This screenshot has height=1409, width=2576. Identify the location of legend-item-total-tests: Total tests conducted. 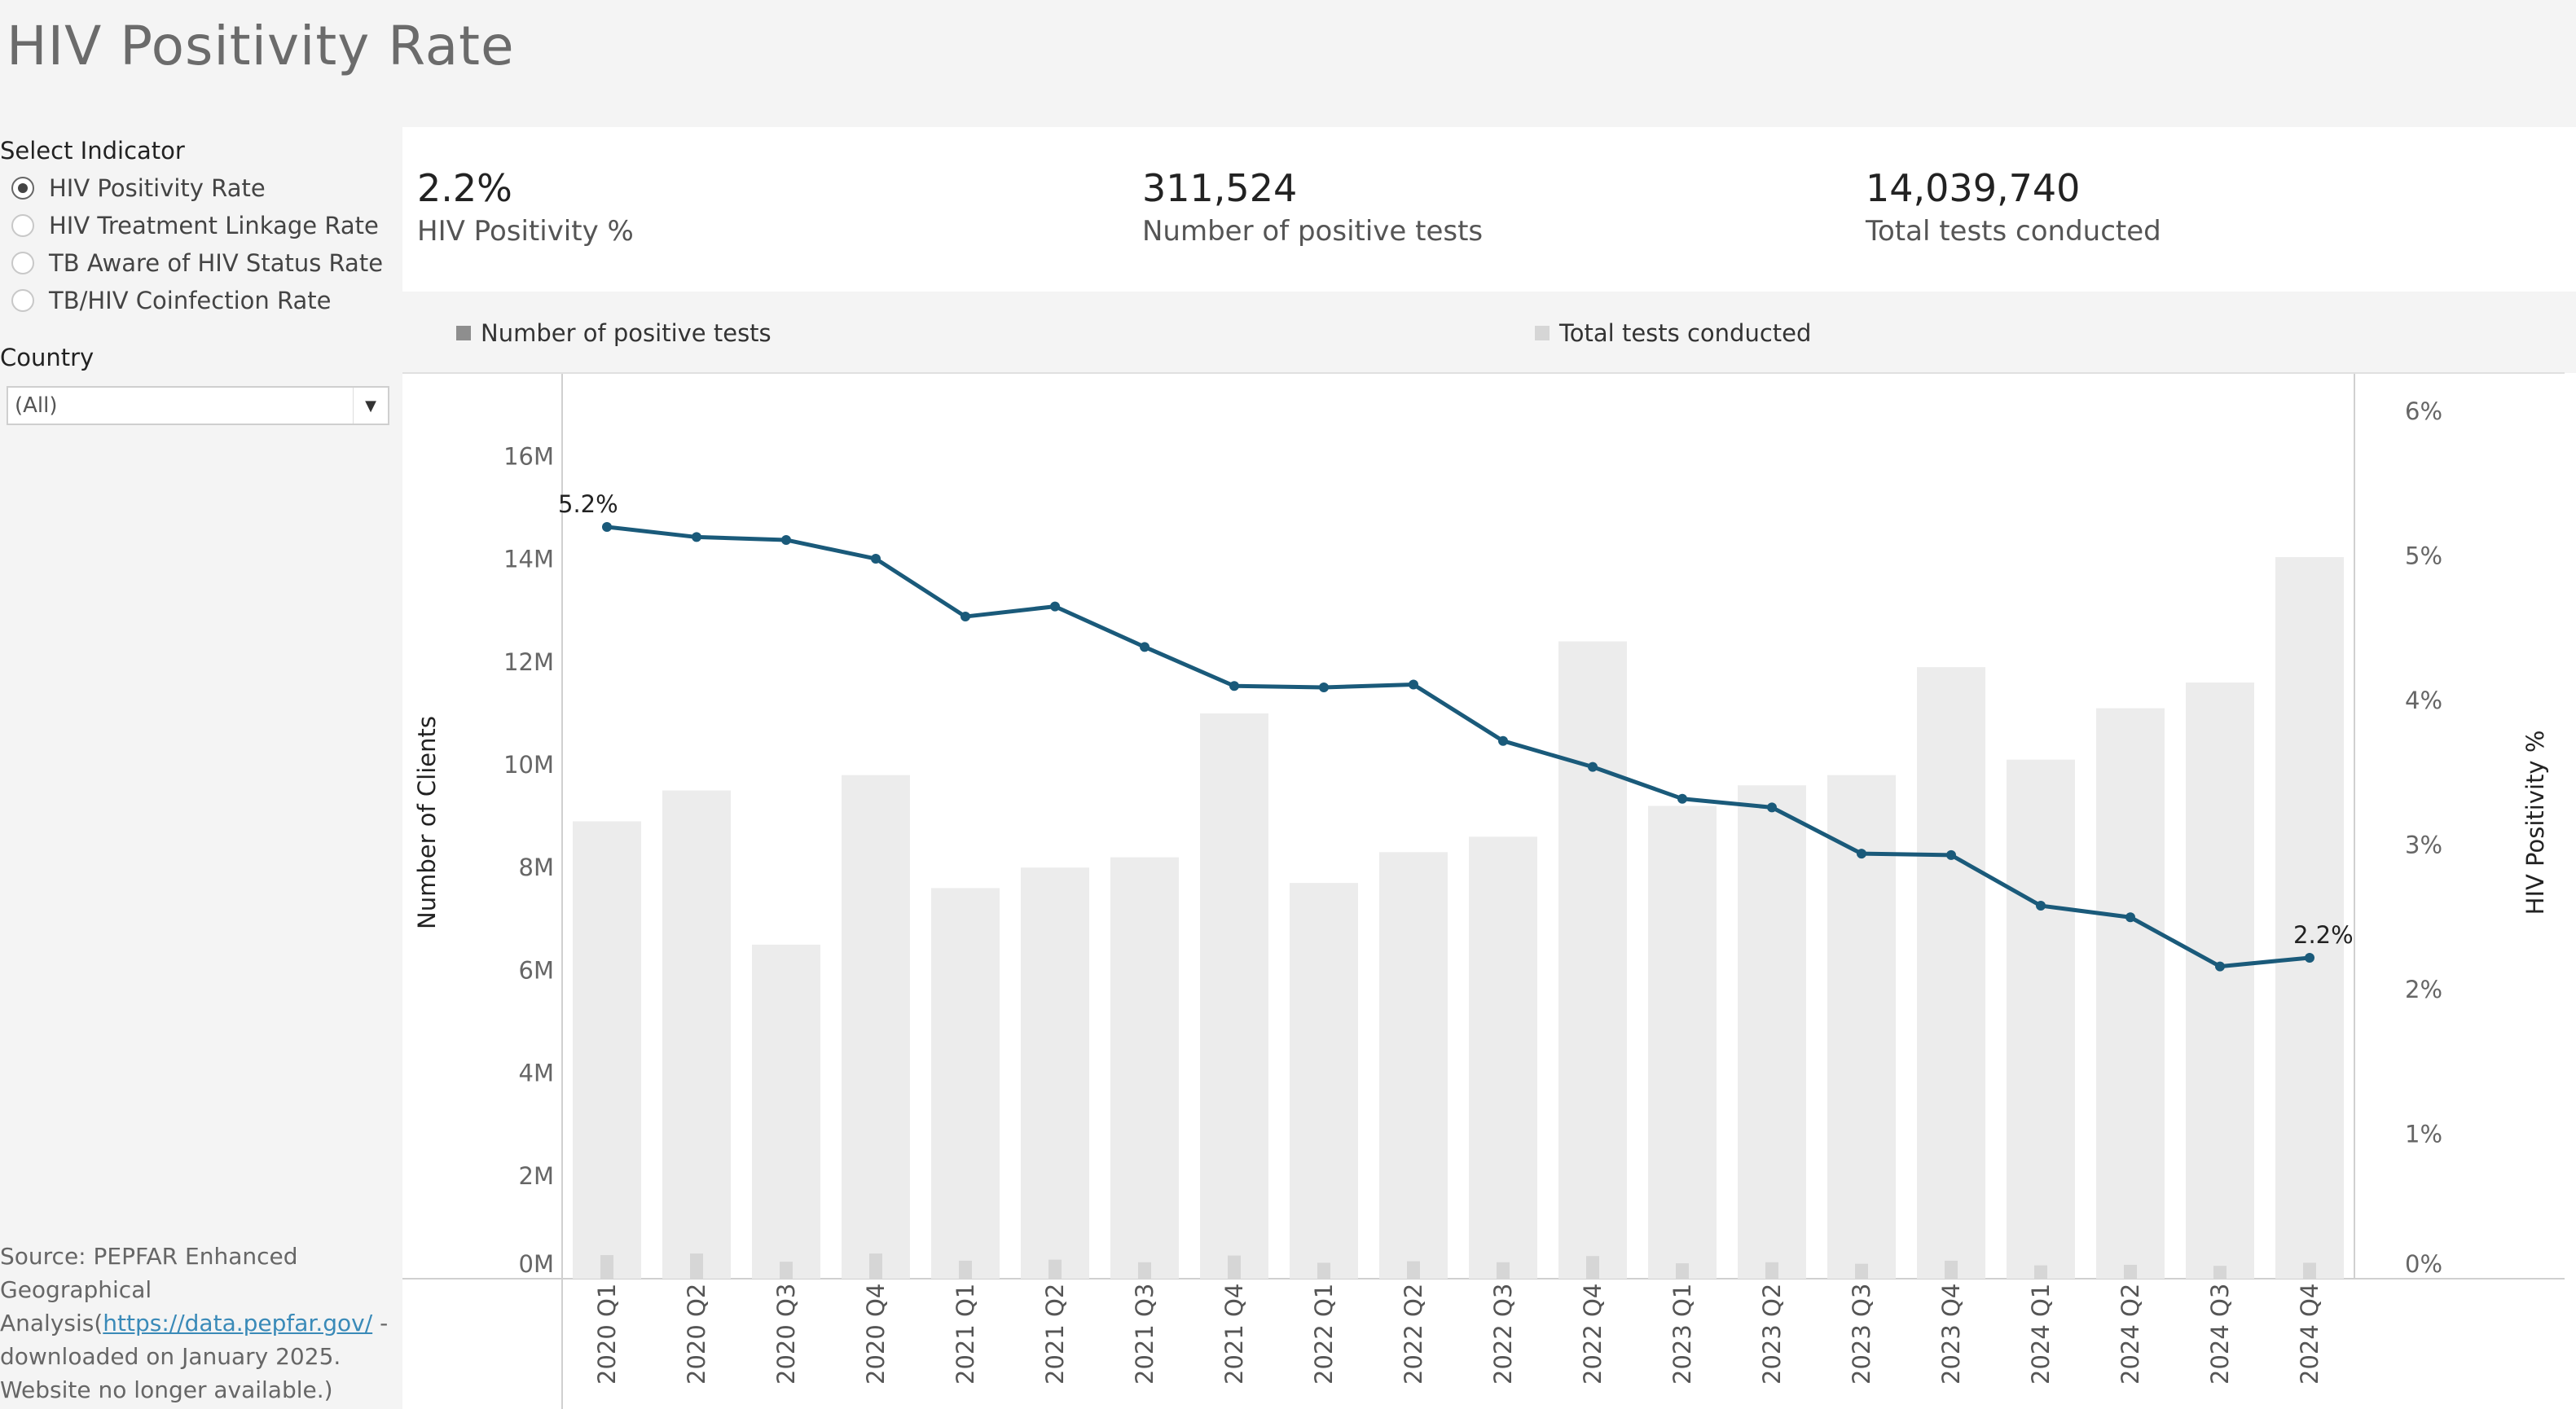
(1673, 333).